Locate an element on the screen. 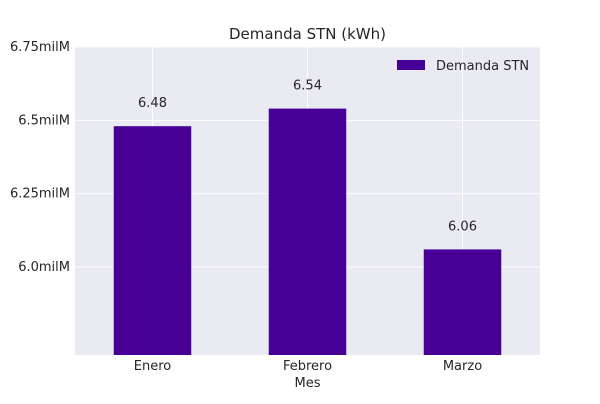 Image resolution: width=600 pixels, height=404 pixels. x-tick-label: Enero is located at coordinates (153, 366).